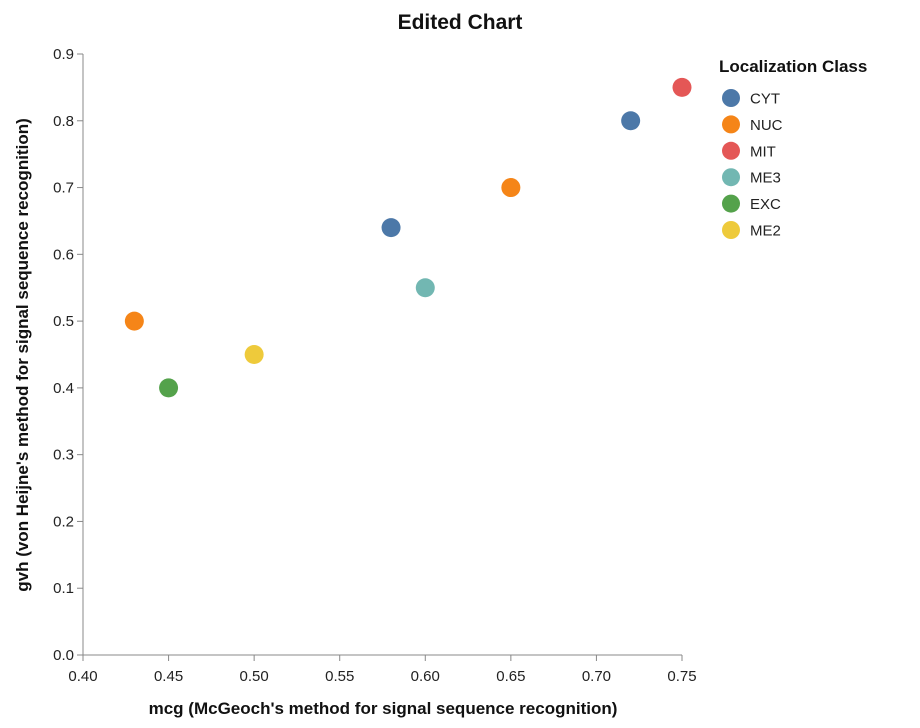 The image size is (920, 728). What do you see at coordinates (596, 676) in the screenshot?
I see `x-tick-label: 0.70` at bounding box center [596, 676].